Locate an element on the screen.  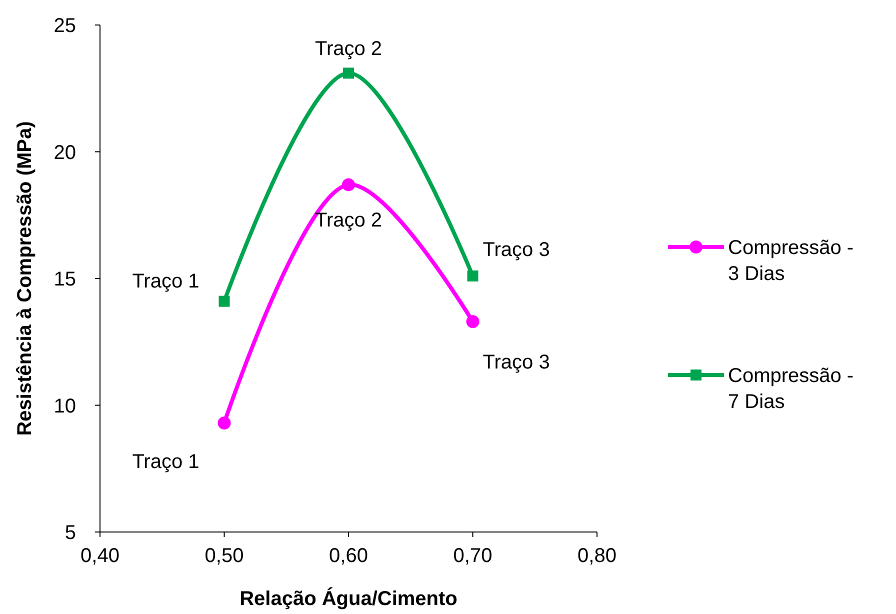
x-tick-label: 0,50 is located at coordinates (224, 556).